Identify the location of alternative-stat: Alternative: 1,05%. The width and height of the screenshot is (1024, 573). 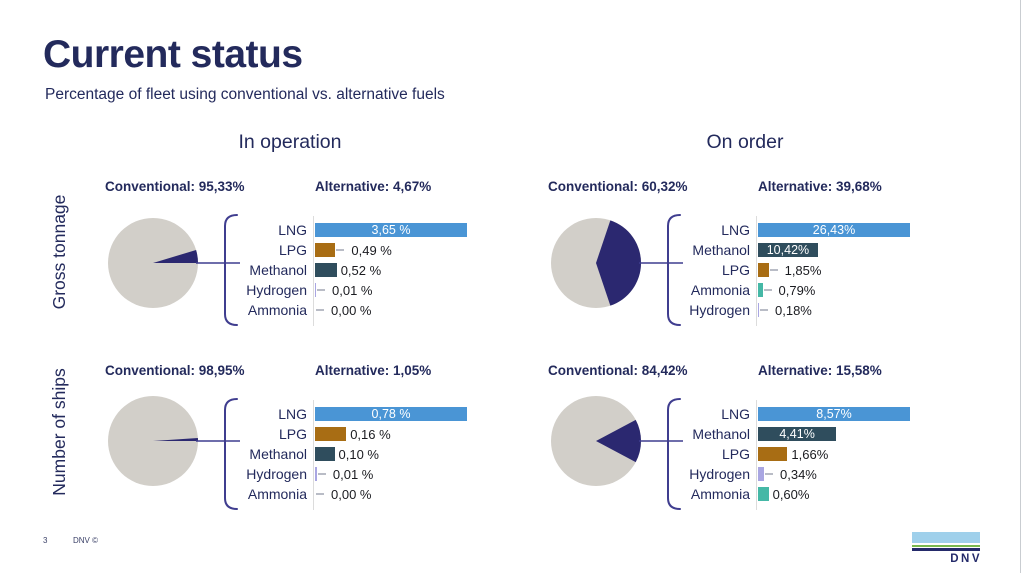
(373, 370).